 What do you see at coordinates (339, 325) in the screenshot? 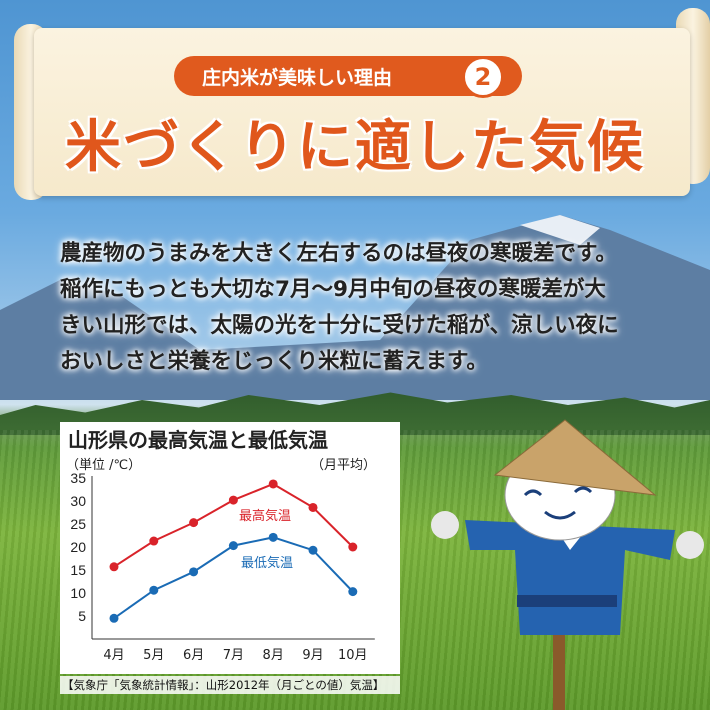
I see `body-line: きい山形では、太陽の光を十分に受けた稲が、涼しい夜に` at bounding box center [339, 325].